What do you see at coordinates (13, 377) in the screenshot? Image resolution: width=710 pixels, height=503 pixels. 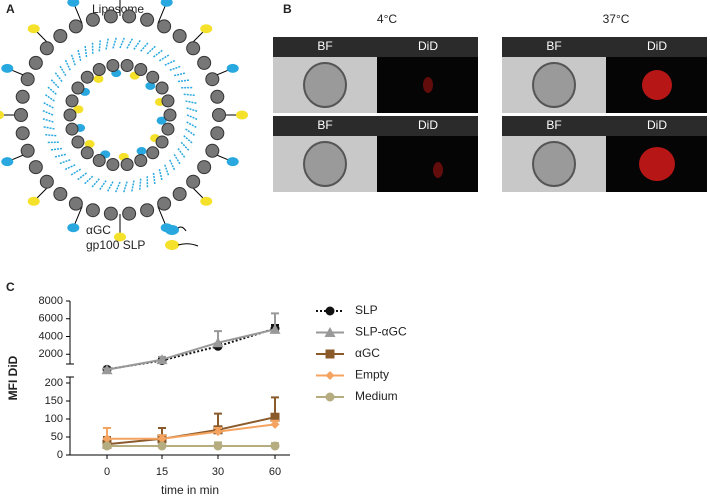 I see `y-axis-title: MFI DiD` at bounding box center [13, 377].